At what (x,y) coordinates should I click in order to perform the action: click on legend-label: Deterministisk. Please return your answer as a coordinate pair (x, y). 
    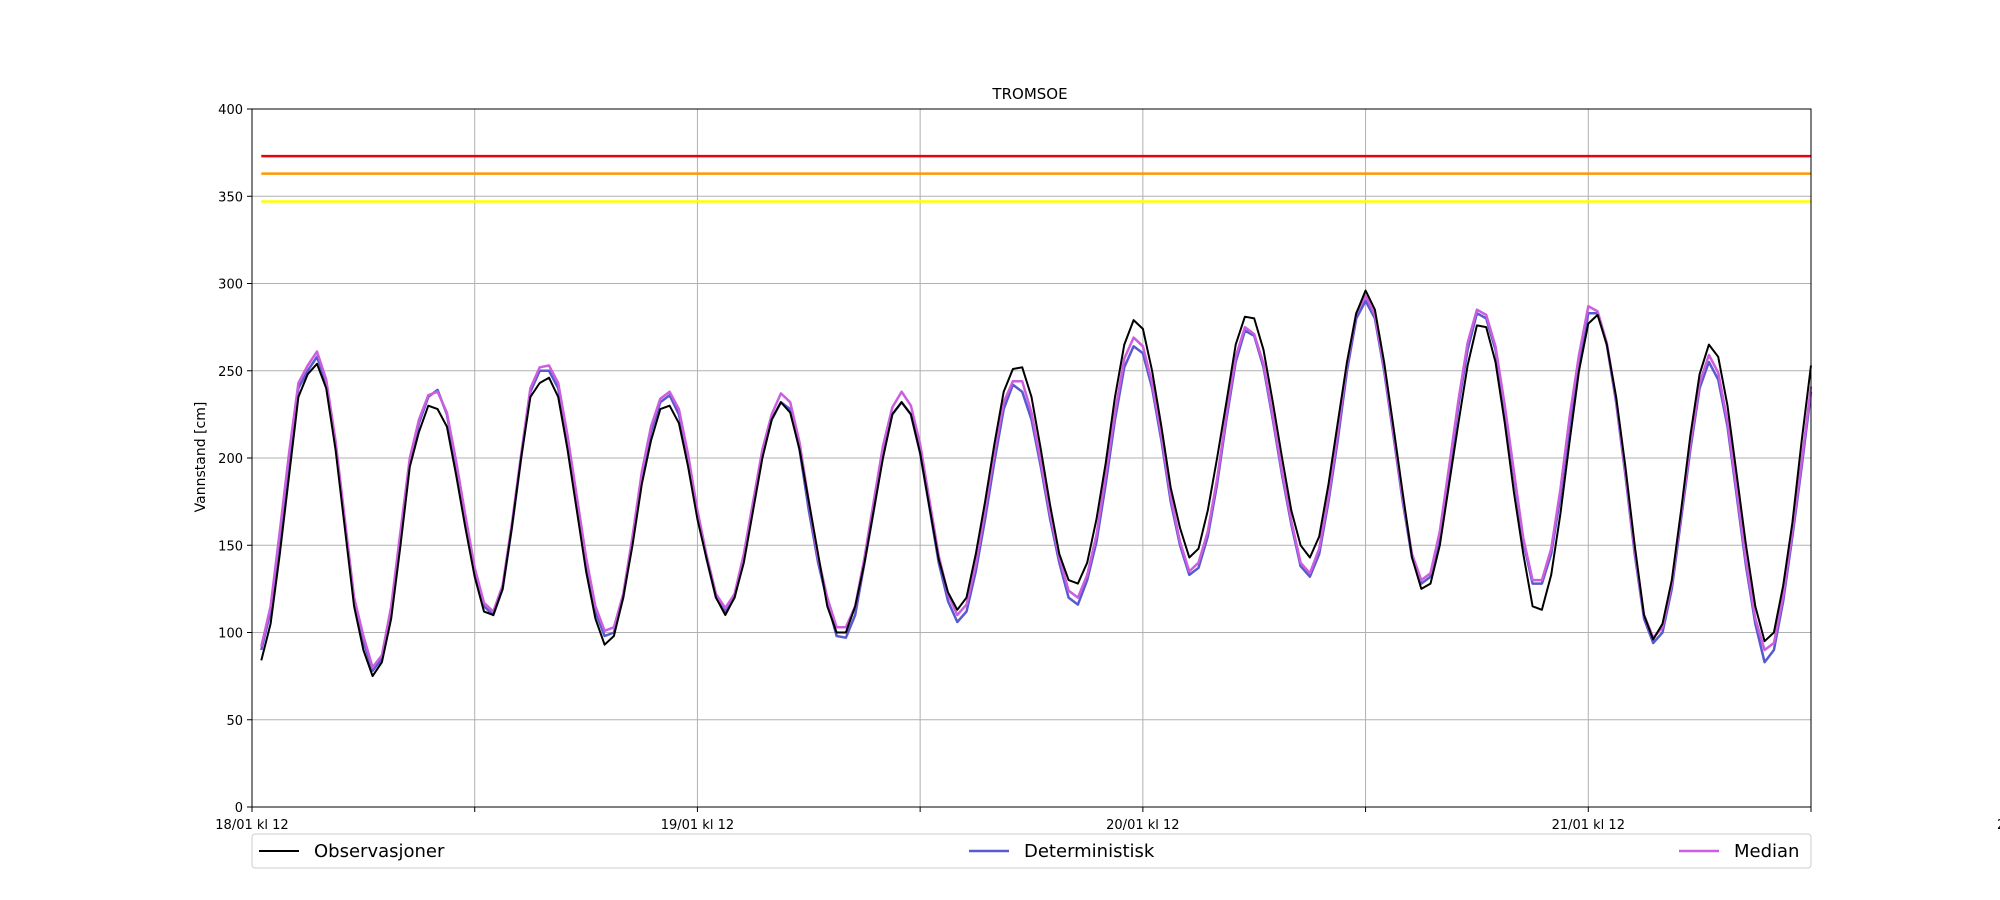
    Looking at the image, I should click on (1089, 851).